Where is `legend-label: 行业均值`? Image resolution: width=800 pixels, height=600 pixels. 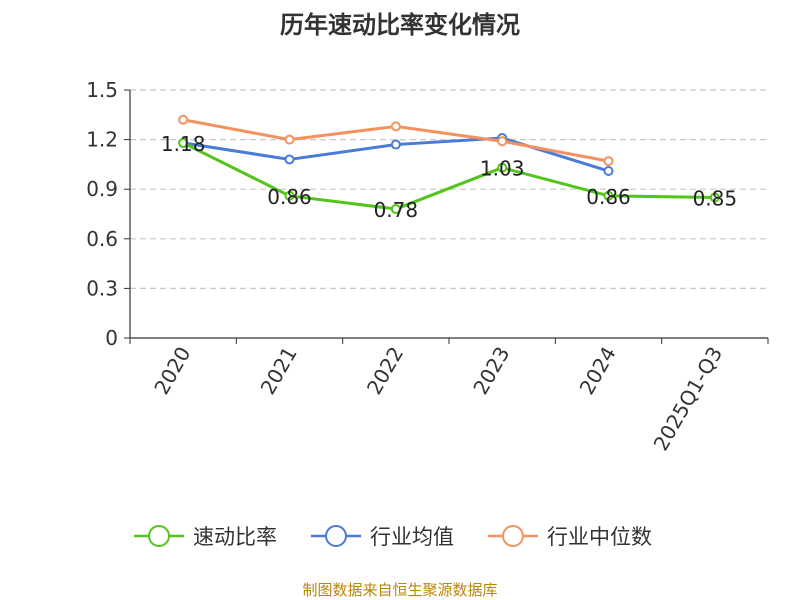 legend-label: 行业均值 is located at coordinates (412, 537).